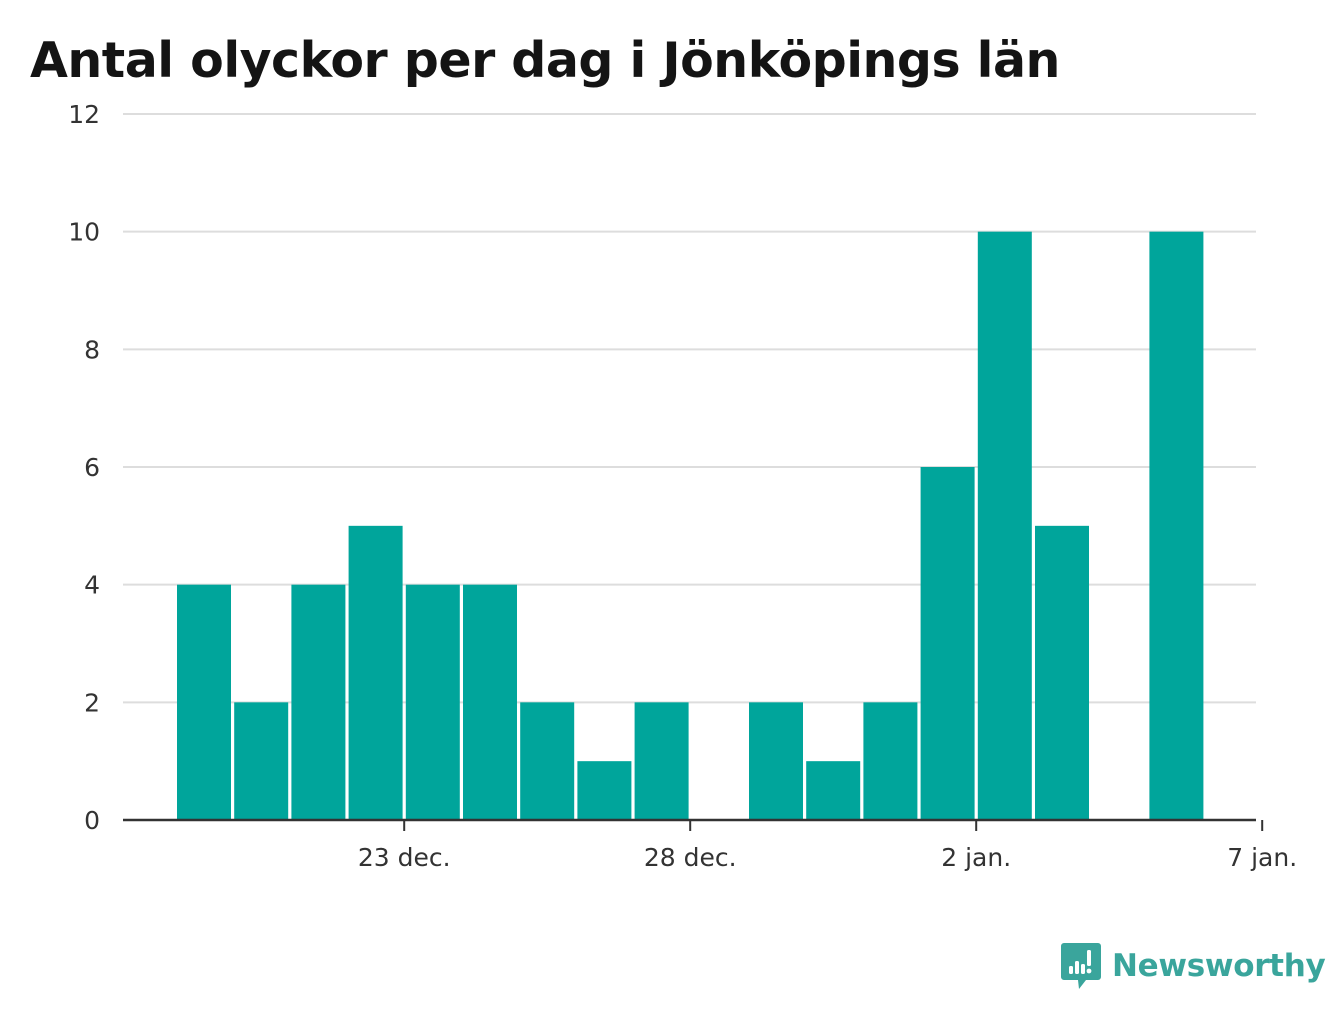 Image resolution: width=1340 pixels, height=1020 pixels. I want to click on brand-name: Newsworthy, so click(1219, 966).